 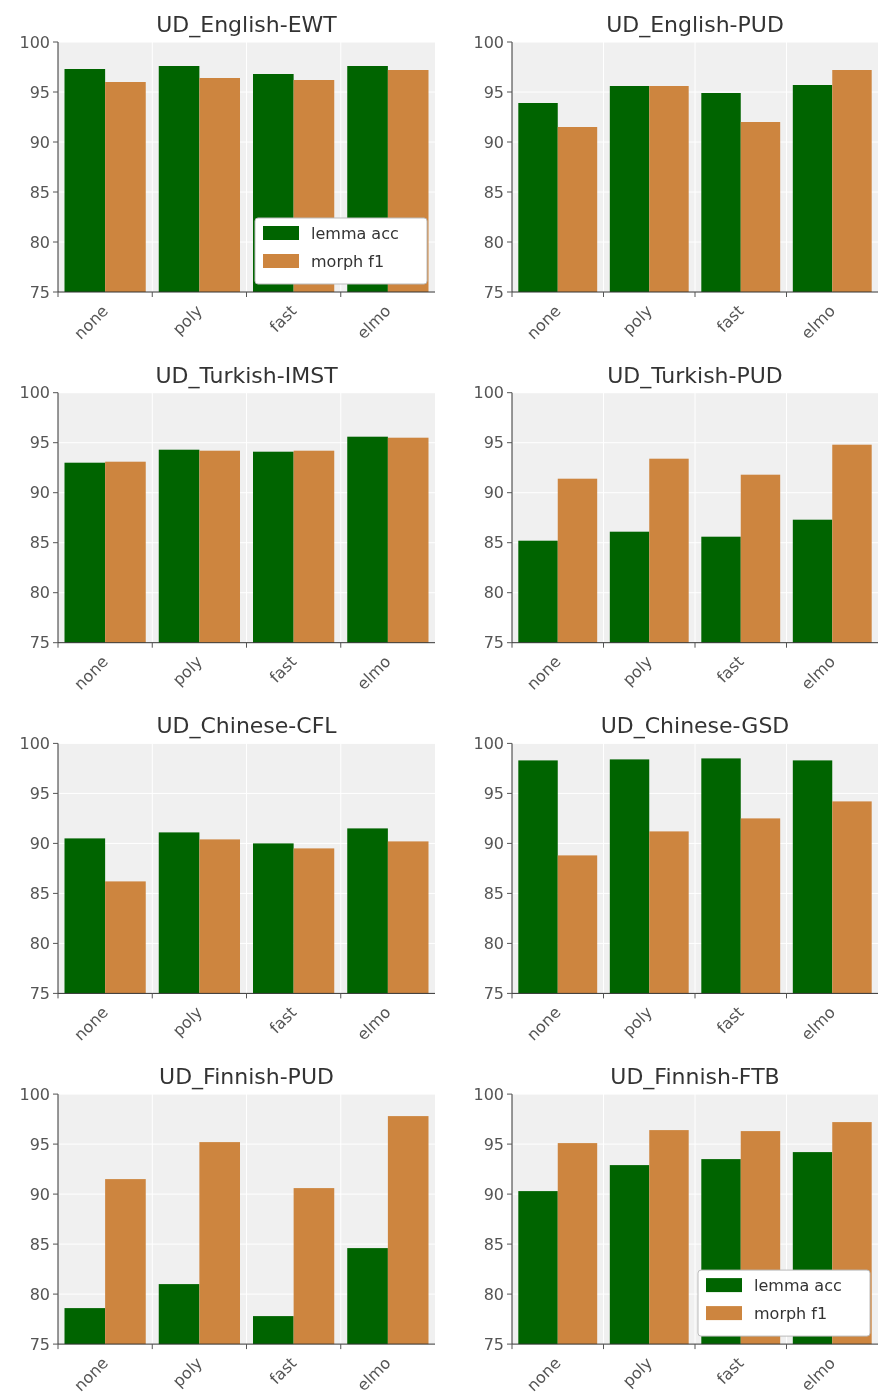 What do you see at coordinates (695, 726) in the screenshot?
I see `chart-title: UD_Chinese-GSD` at bounding box center [695, 726].